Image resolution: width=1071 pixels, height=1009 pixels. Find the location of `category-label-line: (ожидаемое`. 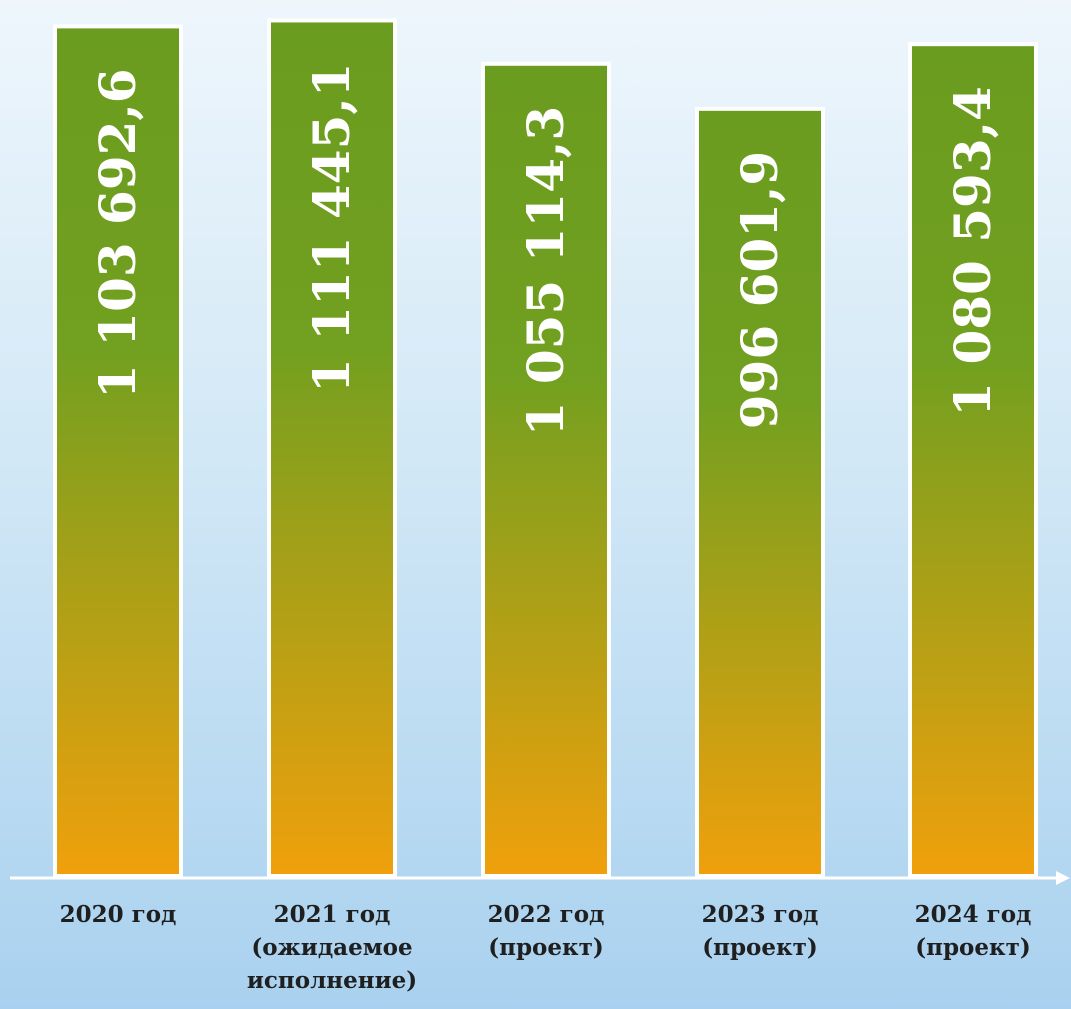

category-label-line: (ожидаемое is located at coordinates (331, 947).